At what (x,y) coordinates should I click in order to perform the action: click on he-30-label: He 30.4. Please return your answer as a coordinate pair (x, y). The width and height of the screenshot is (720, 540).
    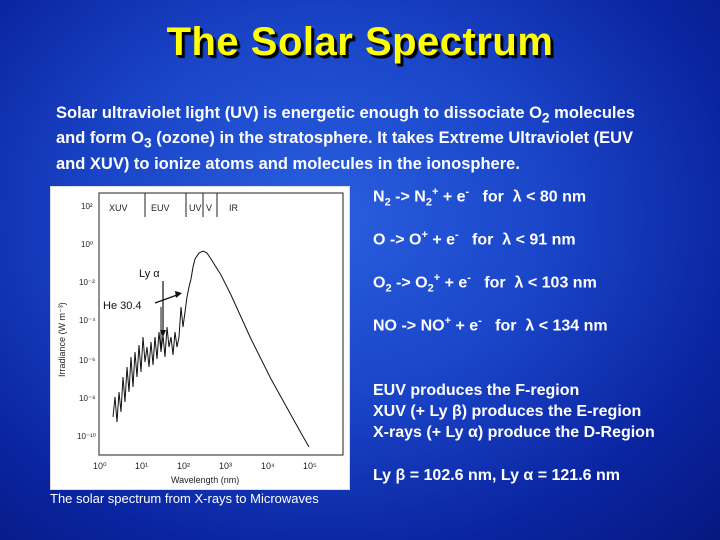
    Looking at the image, I should click on (122, 306).